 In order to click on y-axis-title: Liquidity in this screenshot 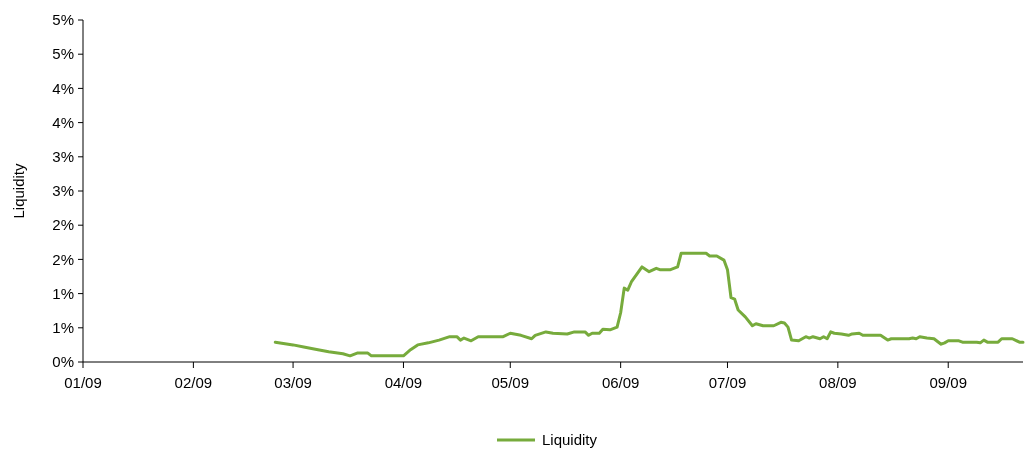, I will do `click(18, 190)`.